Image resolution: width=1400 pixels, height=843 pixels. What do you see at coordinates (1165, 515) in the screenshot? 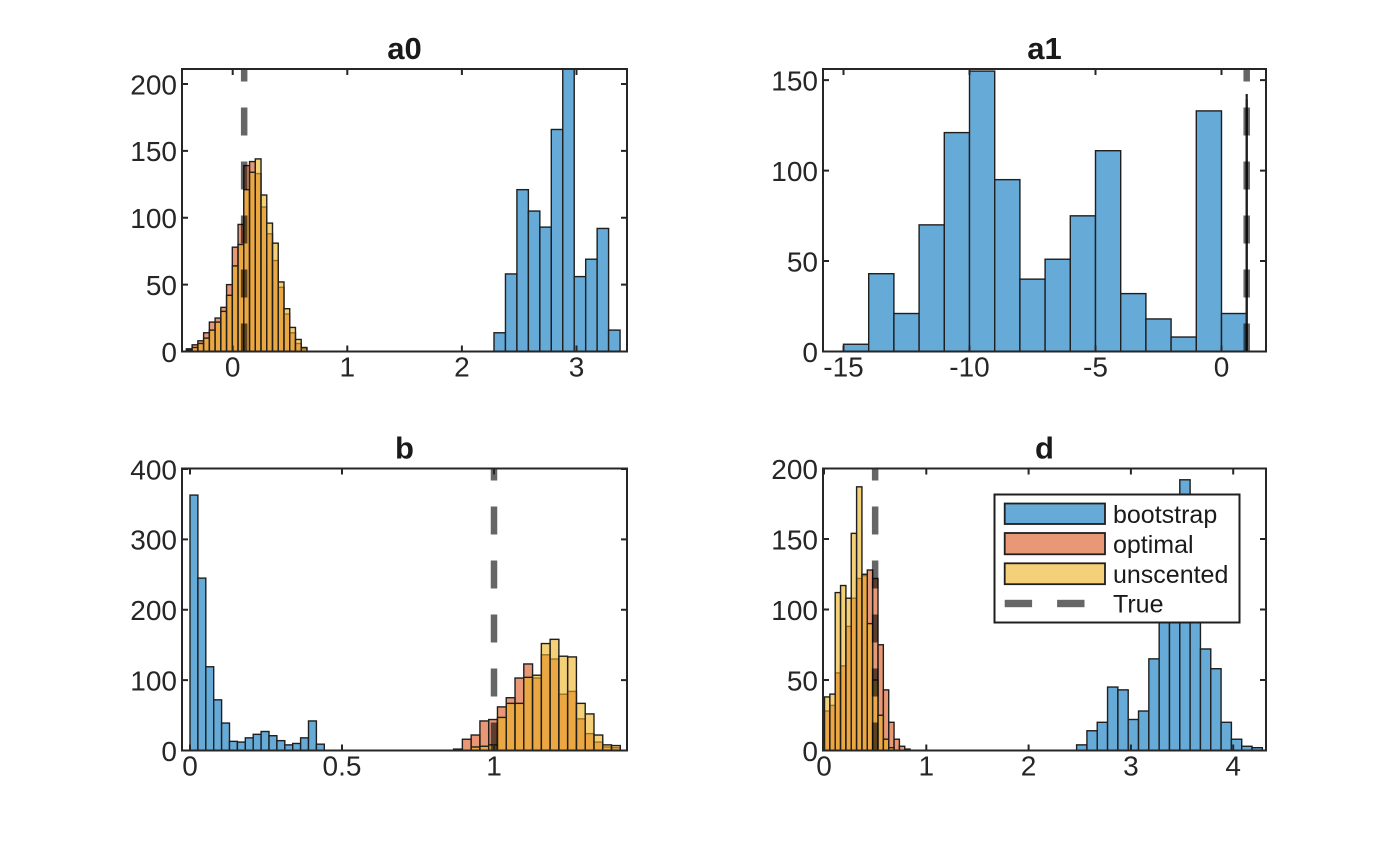
I see `svg-text: bootstrap` at bounding box center [1165, 515].